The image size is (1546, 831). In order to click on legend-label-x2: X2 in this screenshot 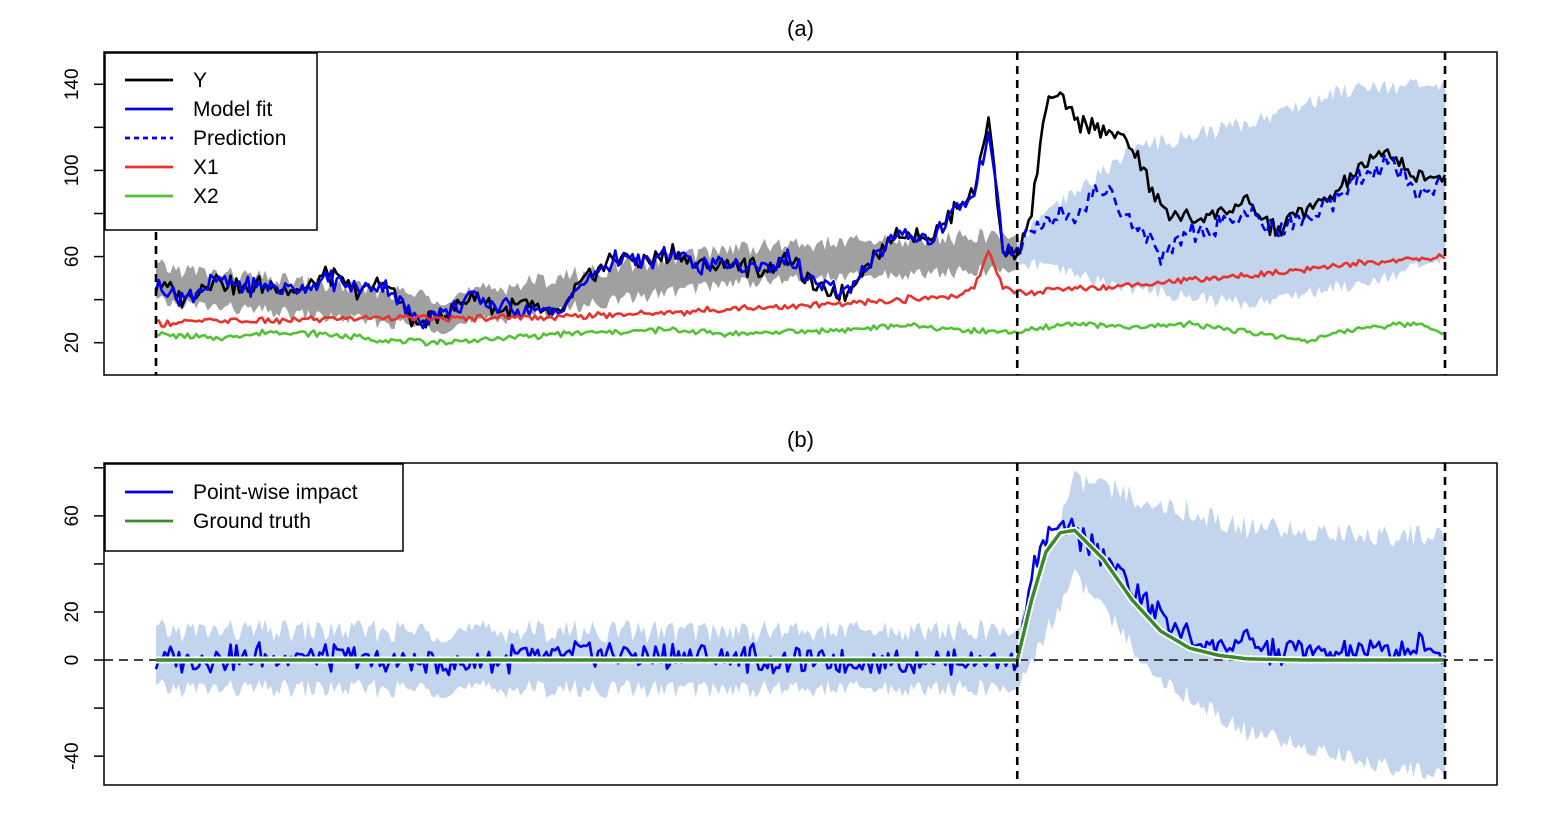, I will do `click(206, 196)`.